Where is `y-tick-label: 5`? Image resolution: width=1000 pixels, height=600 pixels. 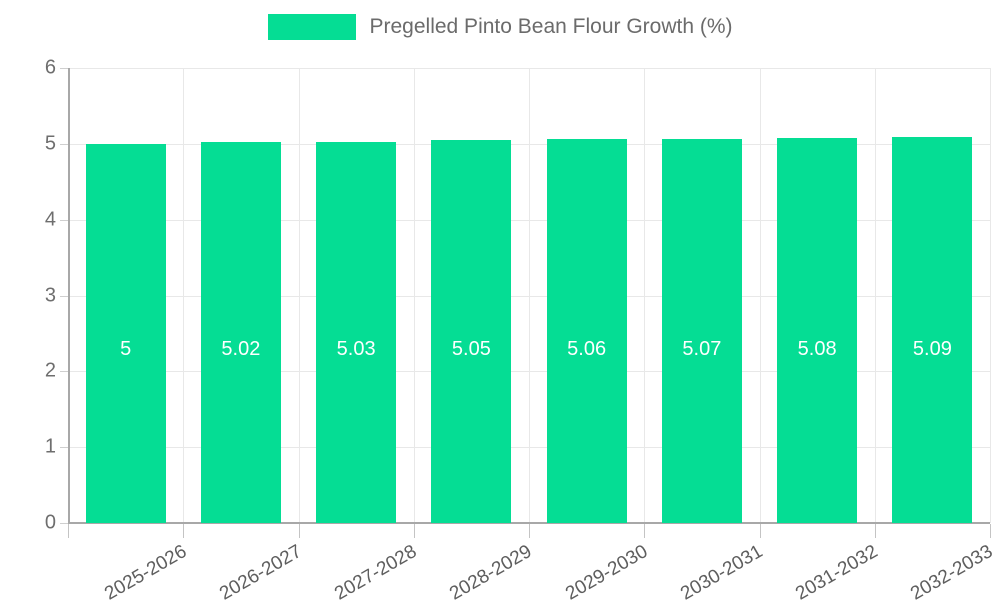
y-tick-label: 5 is located at coordinates (50, 143).